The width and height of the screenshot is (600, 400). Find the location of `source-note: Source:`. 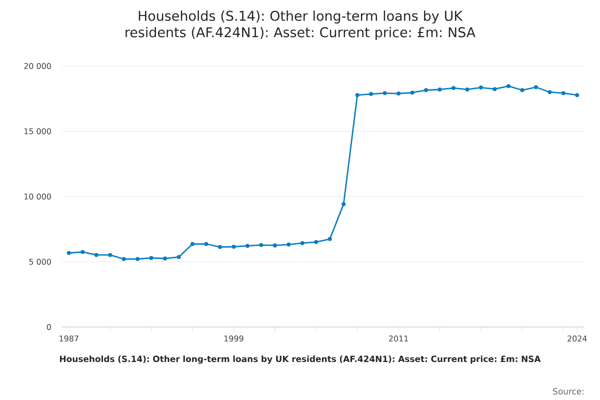

source-note: Source: is located at coordinates (568, 391).